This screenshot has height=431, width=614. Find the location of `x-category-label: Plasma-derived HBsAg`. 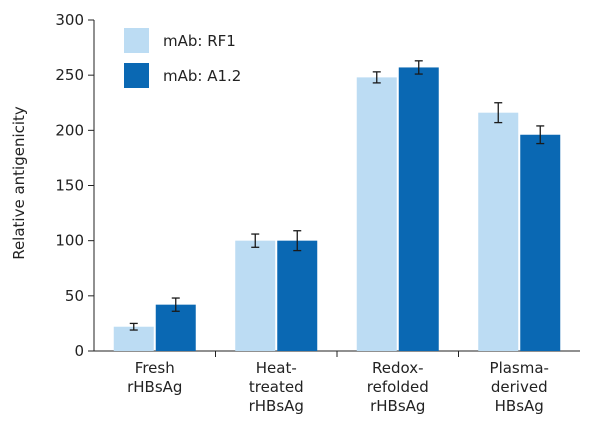

x-category-label: Plasma-derived HBsAg is located at coordinates (519, 387).